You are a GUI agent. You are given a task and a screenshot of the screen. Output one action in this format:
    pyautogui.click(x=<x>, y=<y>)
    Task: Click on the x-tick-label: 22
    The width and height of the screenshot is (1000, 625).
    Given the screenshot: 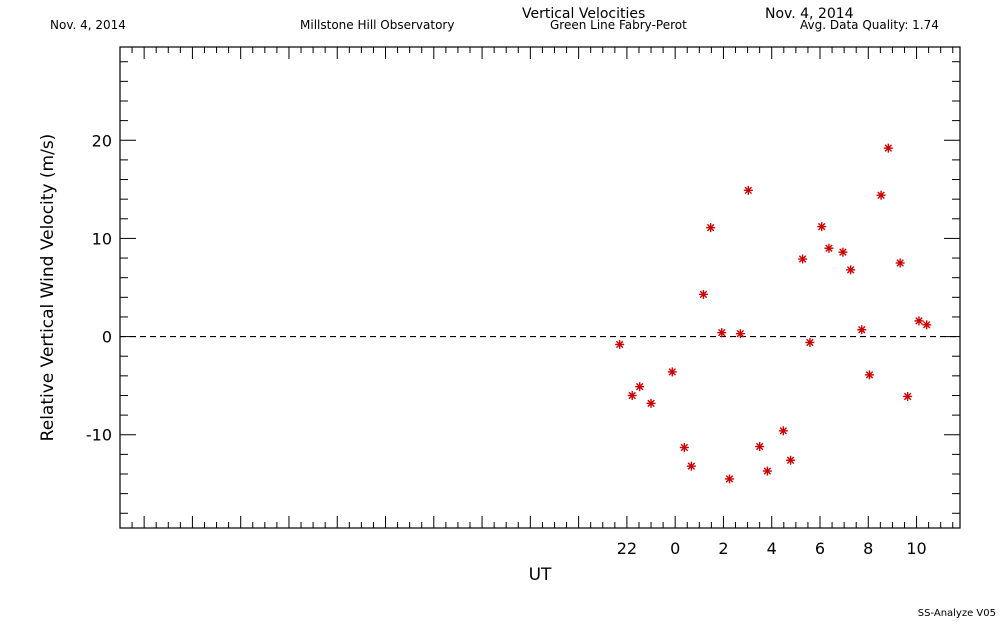 What is the action you would take?
    pyautogui.click(x=627, y=548)
    